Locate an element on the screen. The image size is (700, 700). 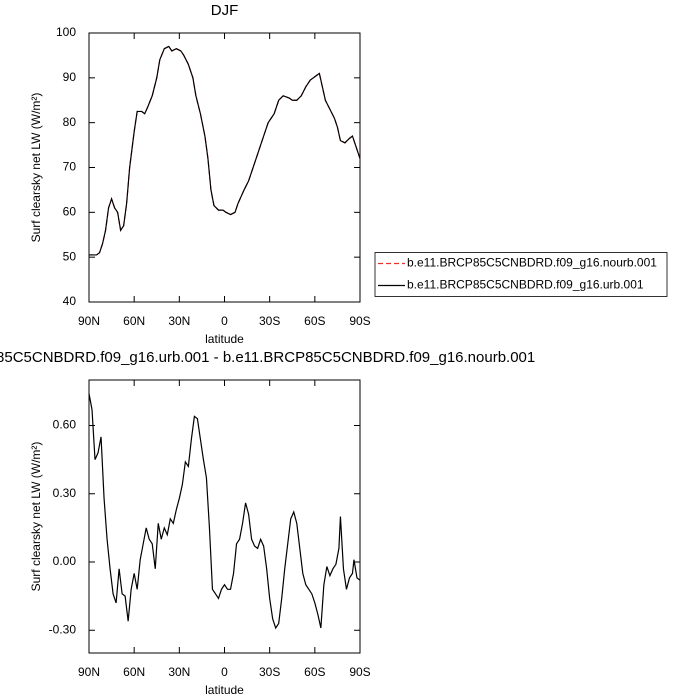
y-tick-label: 100 is located at coordinates (66, 32).